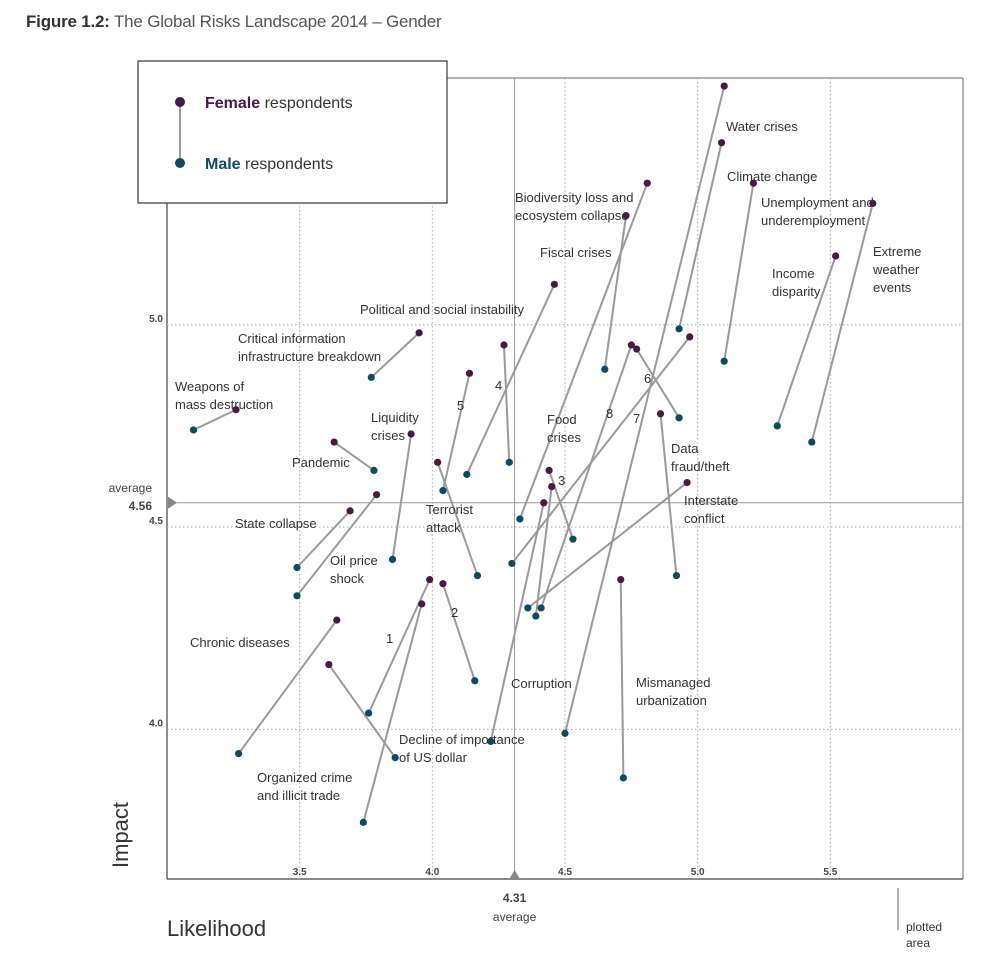 The width and height of the screenshot is (991, 973). What do you see at coordinates (896, 269) in the screenshot?
I see `risk-label-line: weather` at bounding box center [896, 269].